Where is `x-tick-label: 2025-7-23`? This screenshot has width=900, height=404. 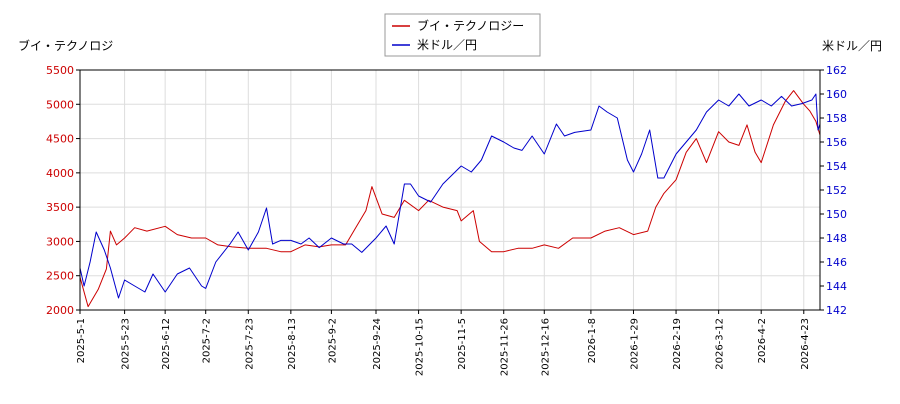
x-tick-label: 2025-7-23 is located at coordinates (249, 344).